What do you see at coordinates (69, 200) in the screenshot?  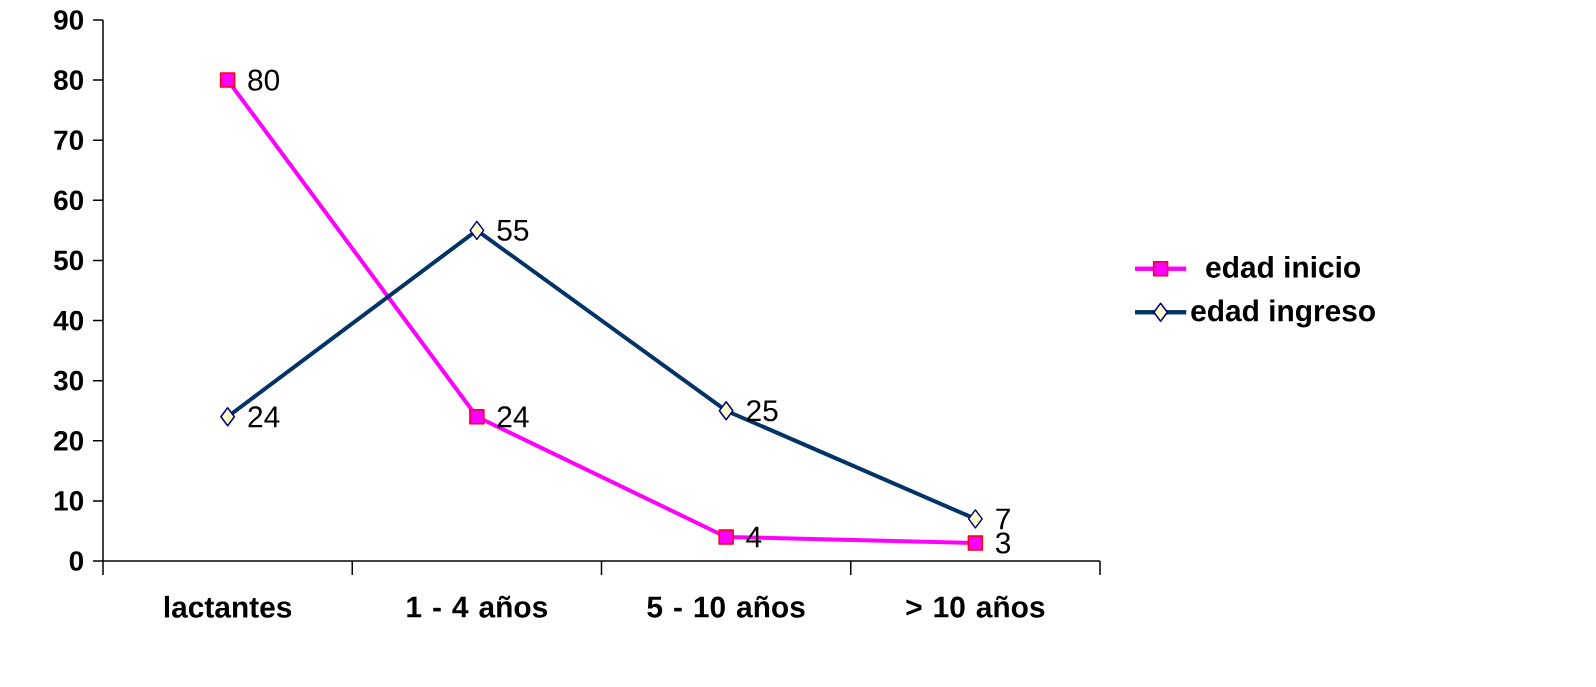 I see `y-tick-label: 60` at bounding box center [69, 200].